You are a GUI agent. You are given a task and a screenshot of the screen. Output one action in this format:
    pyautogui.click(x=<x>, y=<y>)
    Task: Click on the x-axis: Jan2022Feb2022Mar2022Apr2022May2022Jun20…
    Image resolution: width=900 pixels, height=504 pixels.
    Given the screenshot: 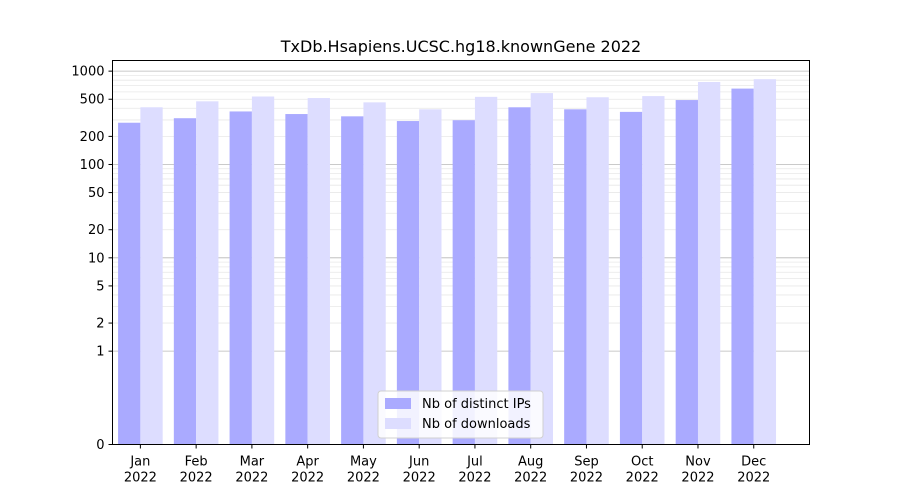 What is the action you would take?
    pyautogui.click(x=447, y=465)
    